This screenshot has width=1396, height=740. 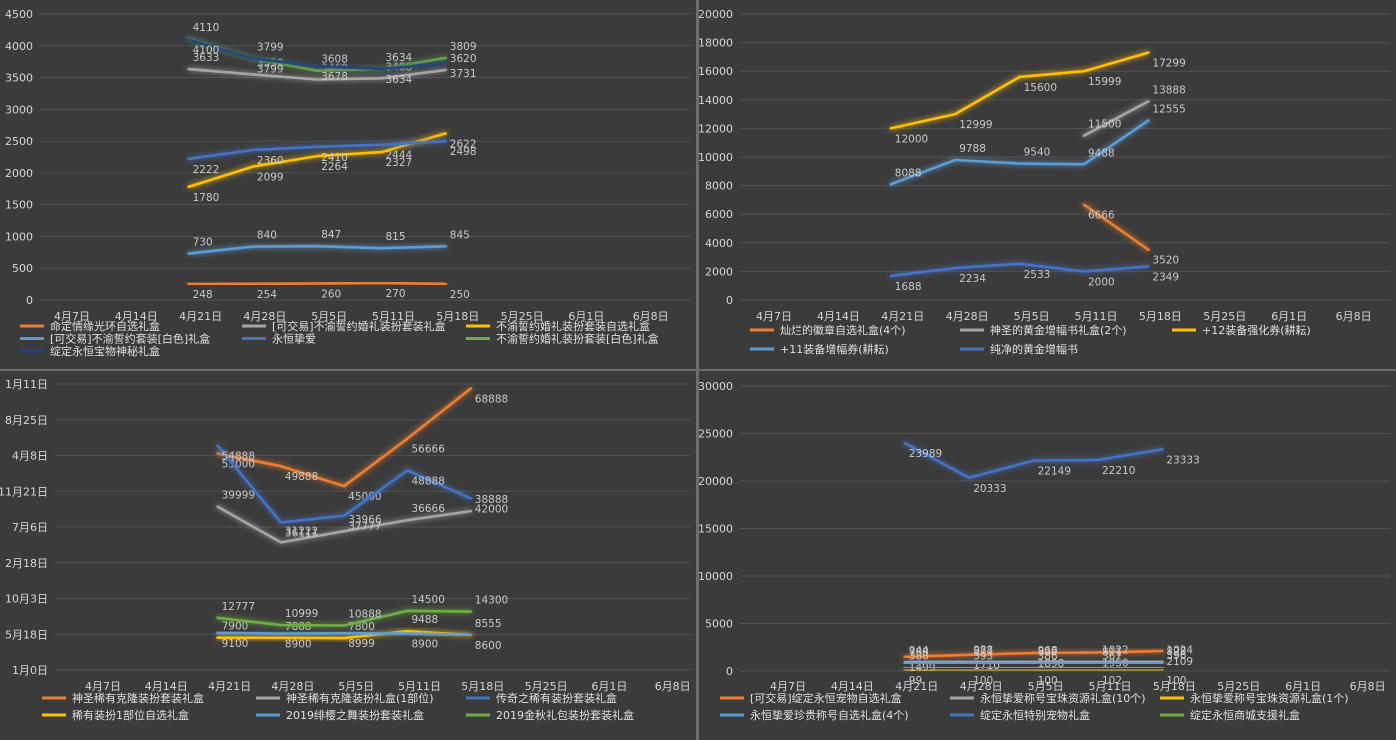 I want to click on data-label: 22210, so click(x=1118, y=471).